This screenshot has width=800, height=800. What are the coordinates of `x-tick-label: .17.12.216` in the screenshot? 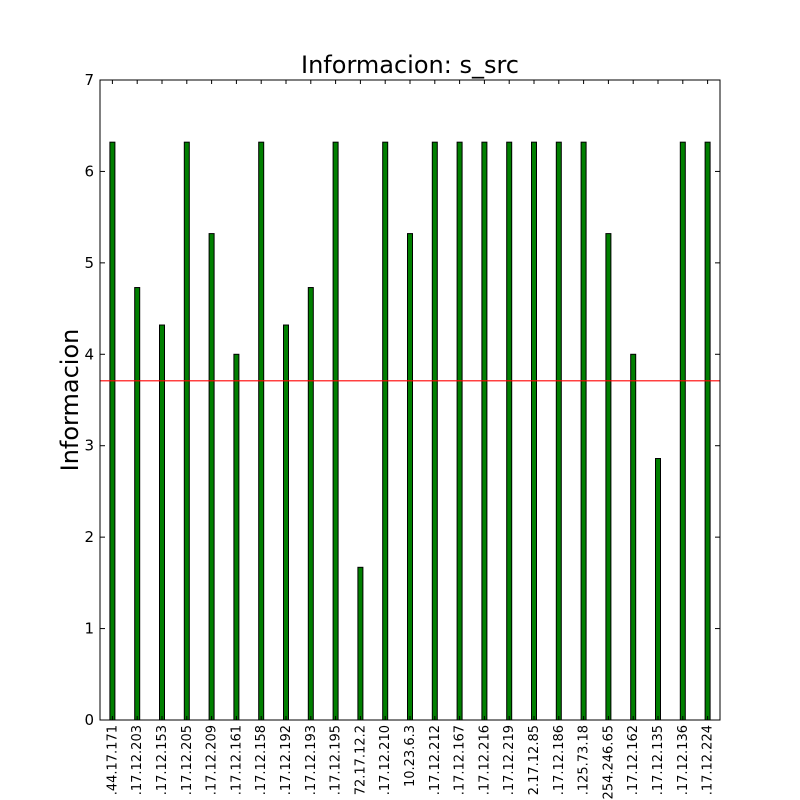 It's located at (484, 760).